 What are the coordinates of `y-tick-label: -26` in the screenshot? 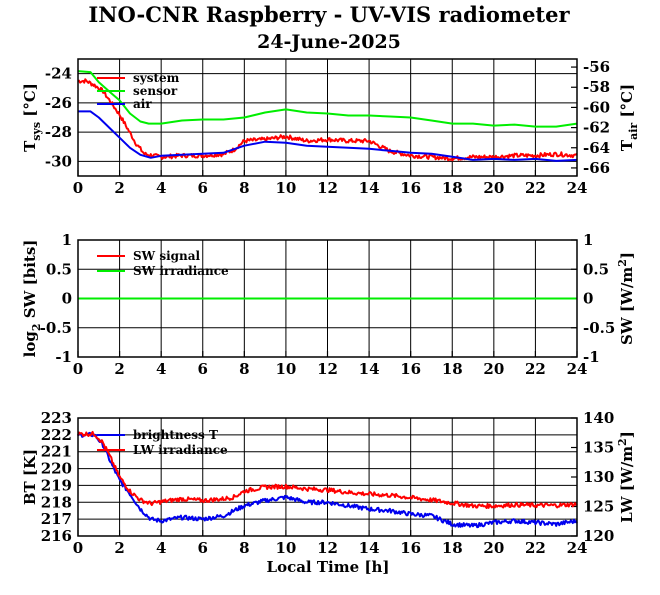 It's located at (58, 103).